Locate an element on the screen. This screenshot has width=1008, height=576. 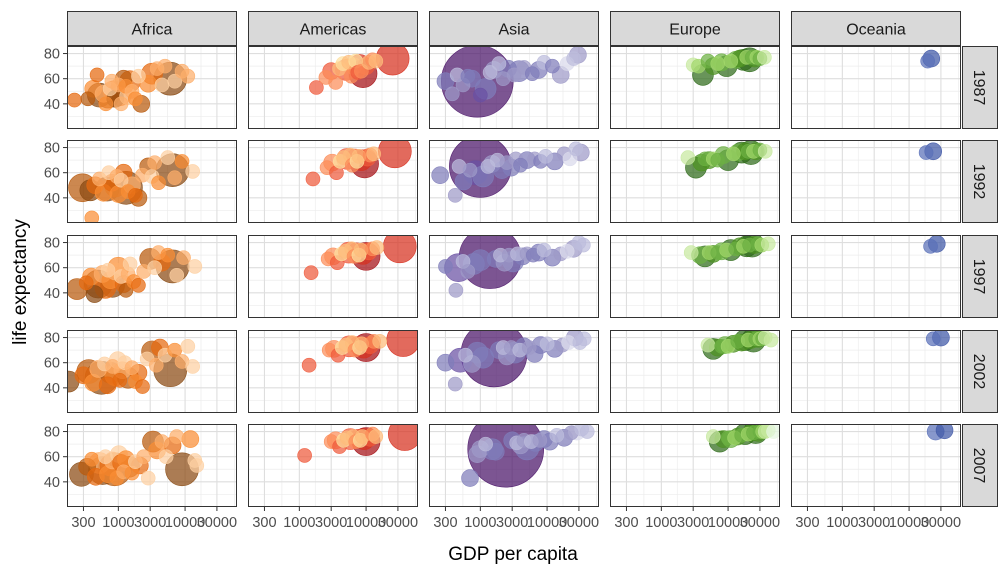
strip-label: Americas is located at coordinates (333, 30).